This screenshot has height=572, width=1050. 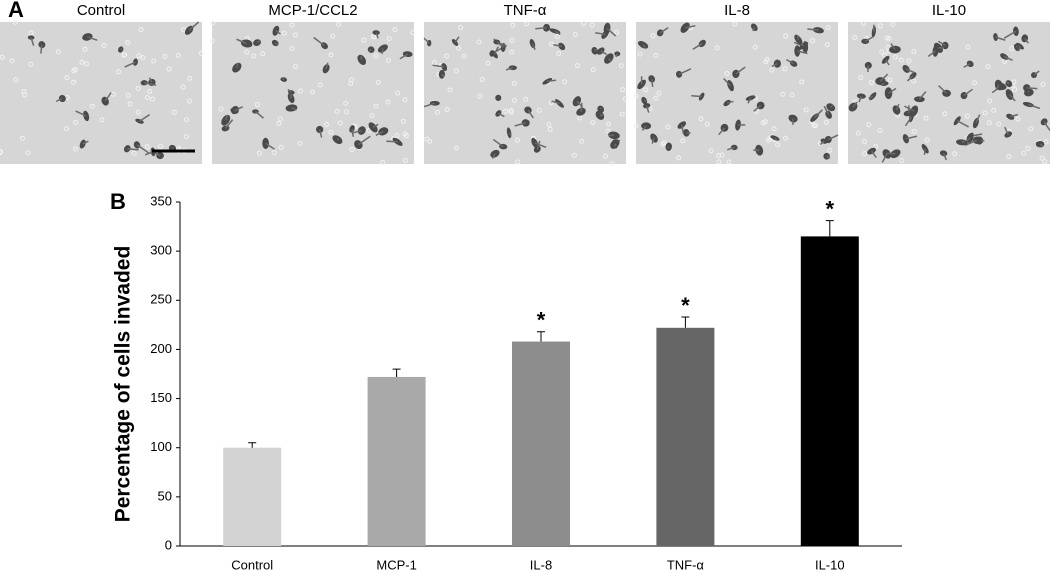 I want to click on y-tick-label: 150, so click(x=161, y=397).